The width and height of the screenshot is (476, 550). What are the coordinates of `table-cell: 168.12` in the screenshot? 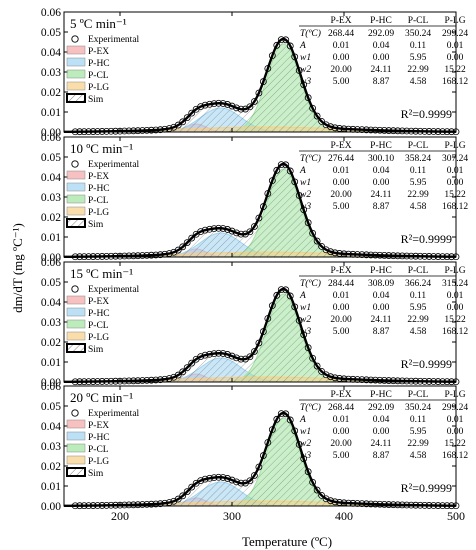 It's located at (455, 207).